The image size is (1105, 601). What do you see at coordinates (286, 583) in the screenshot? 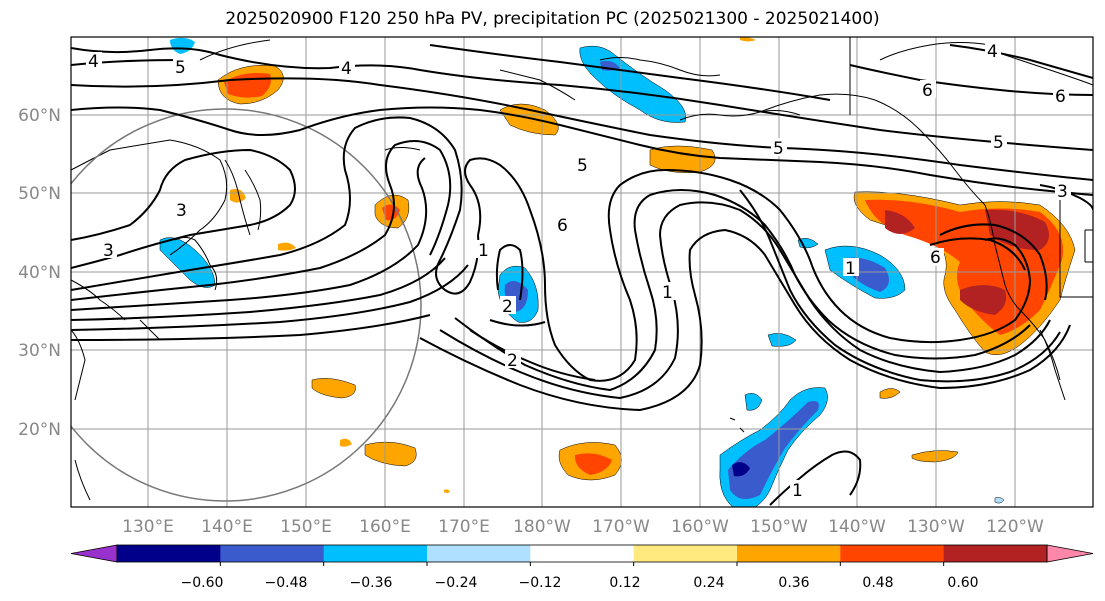
I see `colorbar-tick: −0.48` at bounding box center [286, 583].